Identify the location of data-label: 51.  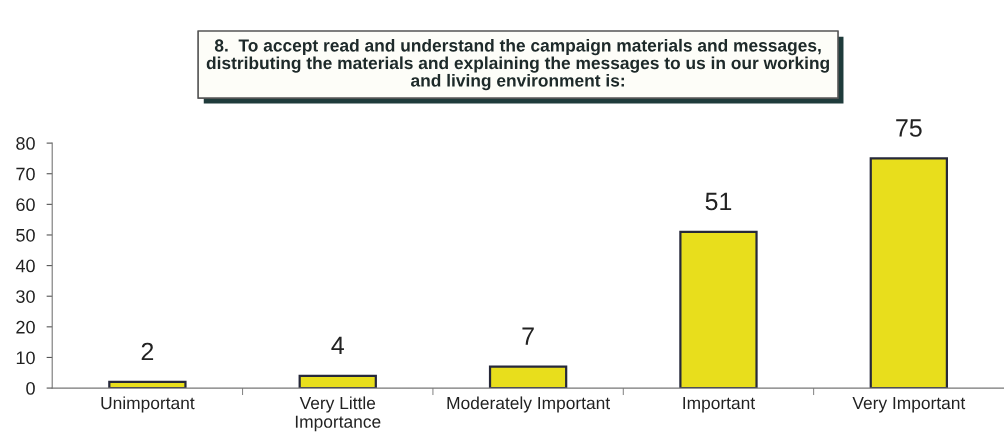
(718, 201).